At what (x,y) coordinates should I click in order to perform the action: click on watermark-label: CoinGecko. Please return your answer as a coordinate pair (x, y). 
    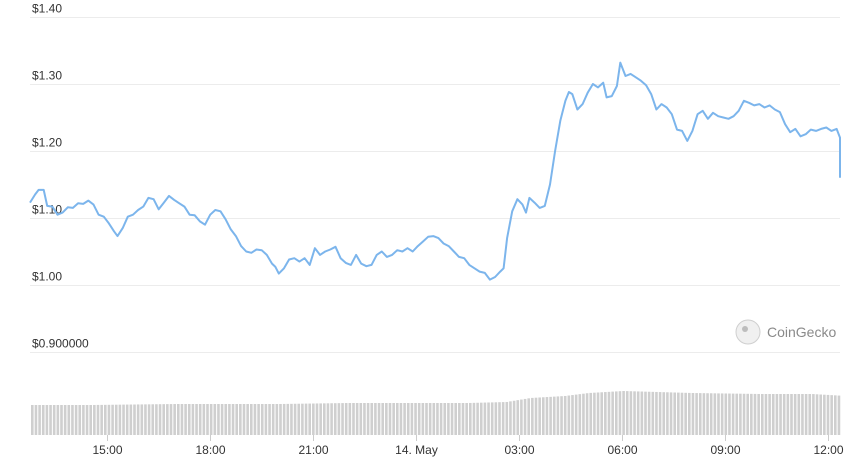
    Looking at the image, I should click on (801, 332).